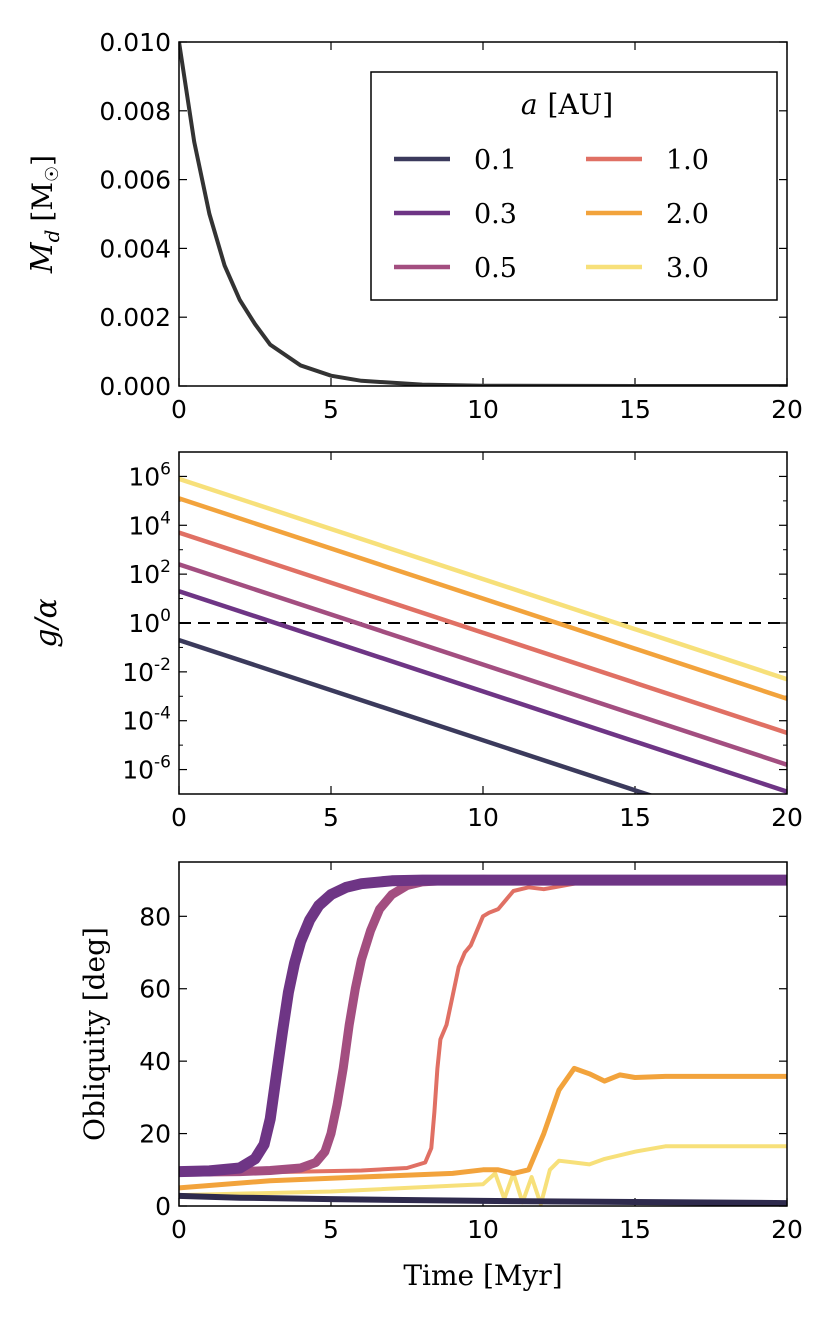 The width and height of the screenshot is (830, 1329). Describe the element at coordinates (135, 248) in the screenshot. I see `y-tick-label: 0.004` at that location.